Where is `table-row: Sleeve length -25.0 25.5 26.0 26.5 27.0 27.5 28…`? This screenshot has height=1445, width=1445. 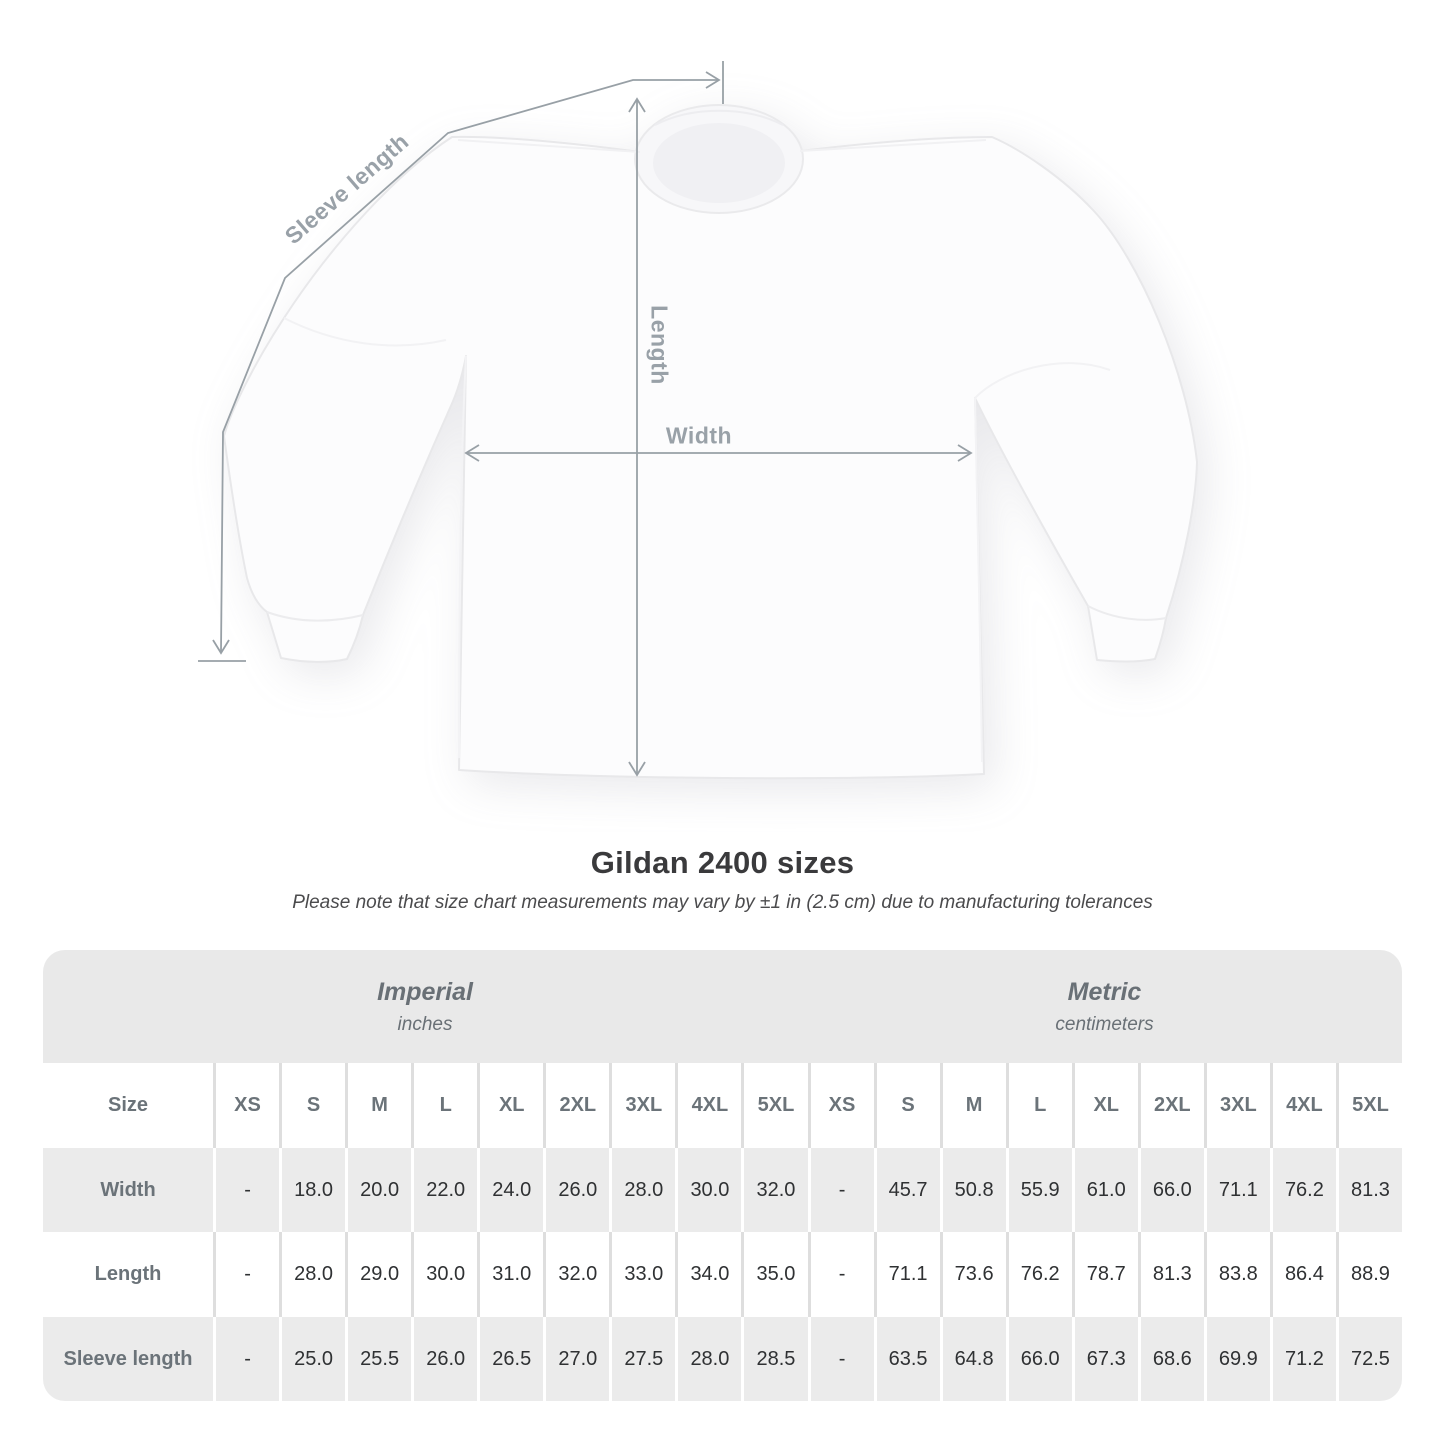
table-row: Sleeve length -25.0 25.5 26.0 26.5 27.0 27.5 28… is located at coordinates (722, 1359).